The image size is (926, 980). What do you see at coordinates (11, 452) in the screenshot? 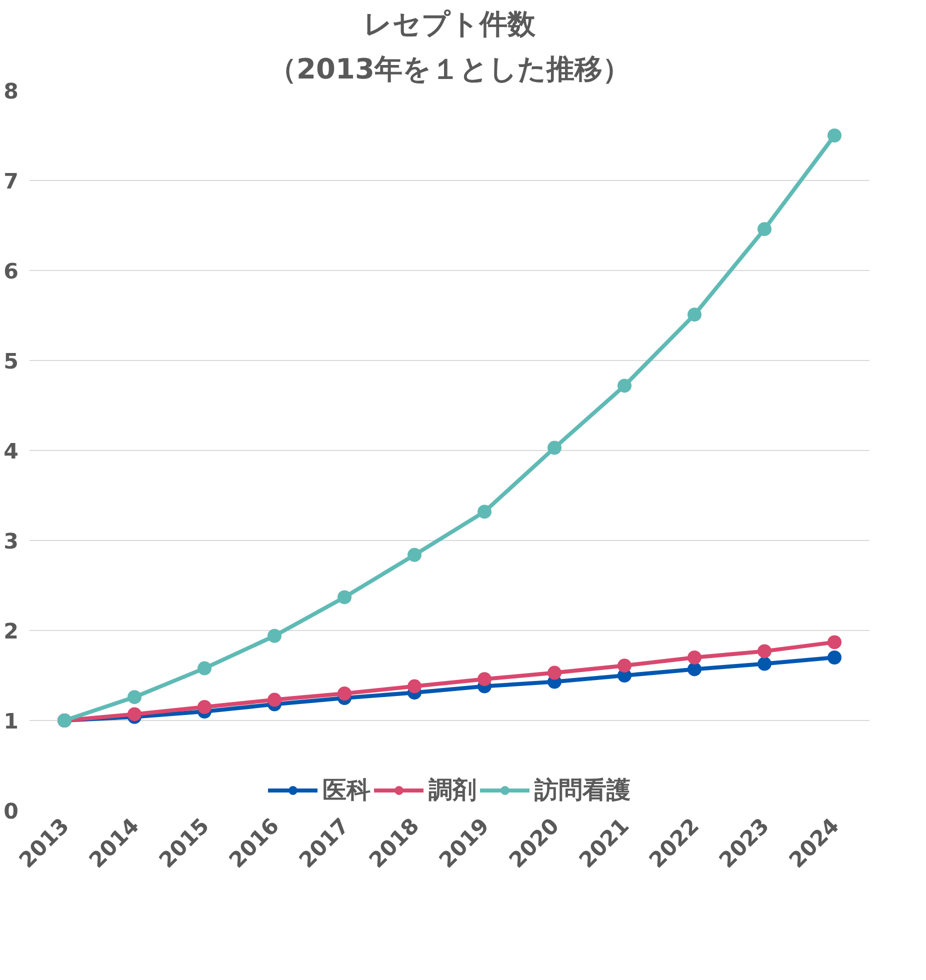
I see `y-tick-label: 4` at bounding box center [11, 452].